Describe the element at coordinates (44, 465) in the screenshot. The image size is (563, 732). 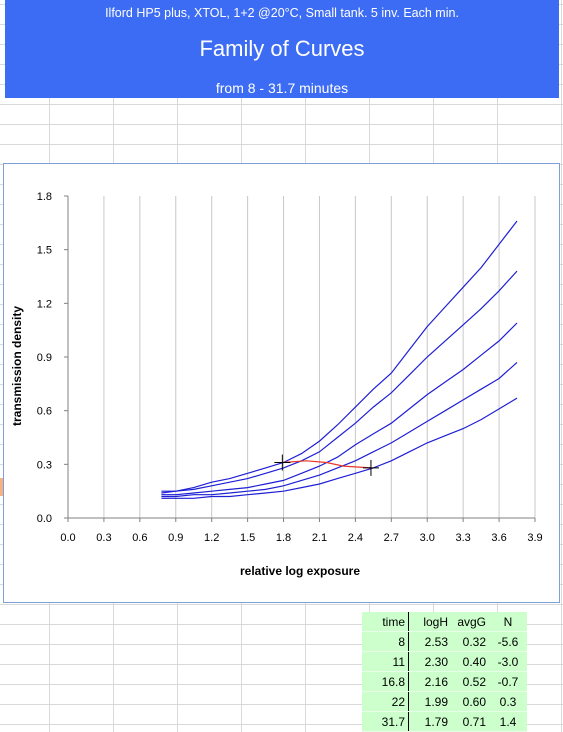
I see `y-tick-label: 0.3` at that location.